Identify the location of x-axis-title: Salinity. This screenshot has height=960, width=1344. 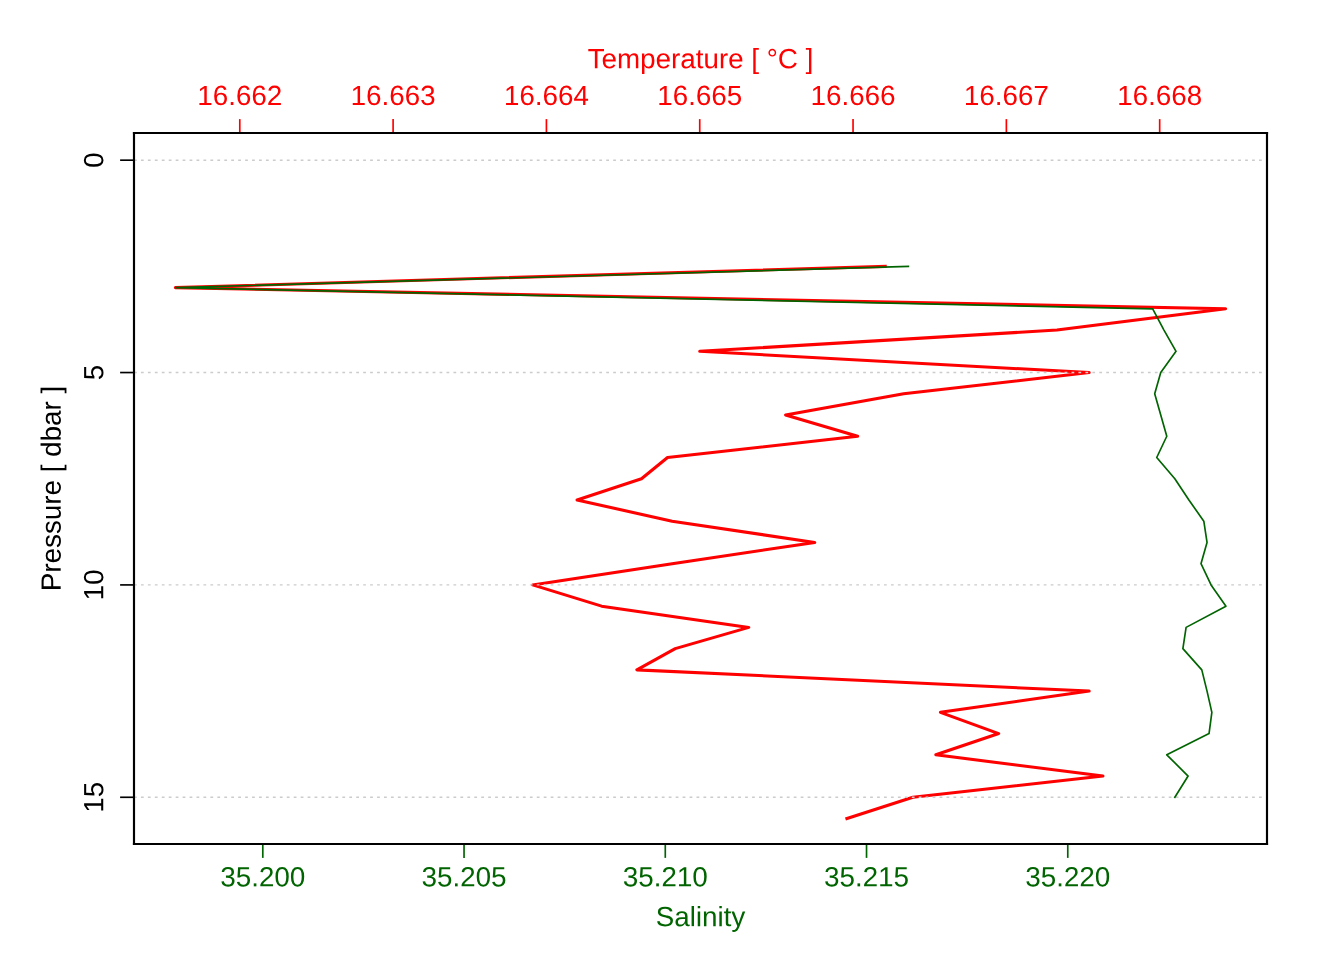
(701, 919).